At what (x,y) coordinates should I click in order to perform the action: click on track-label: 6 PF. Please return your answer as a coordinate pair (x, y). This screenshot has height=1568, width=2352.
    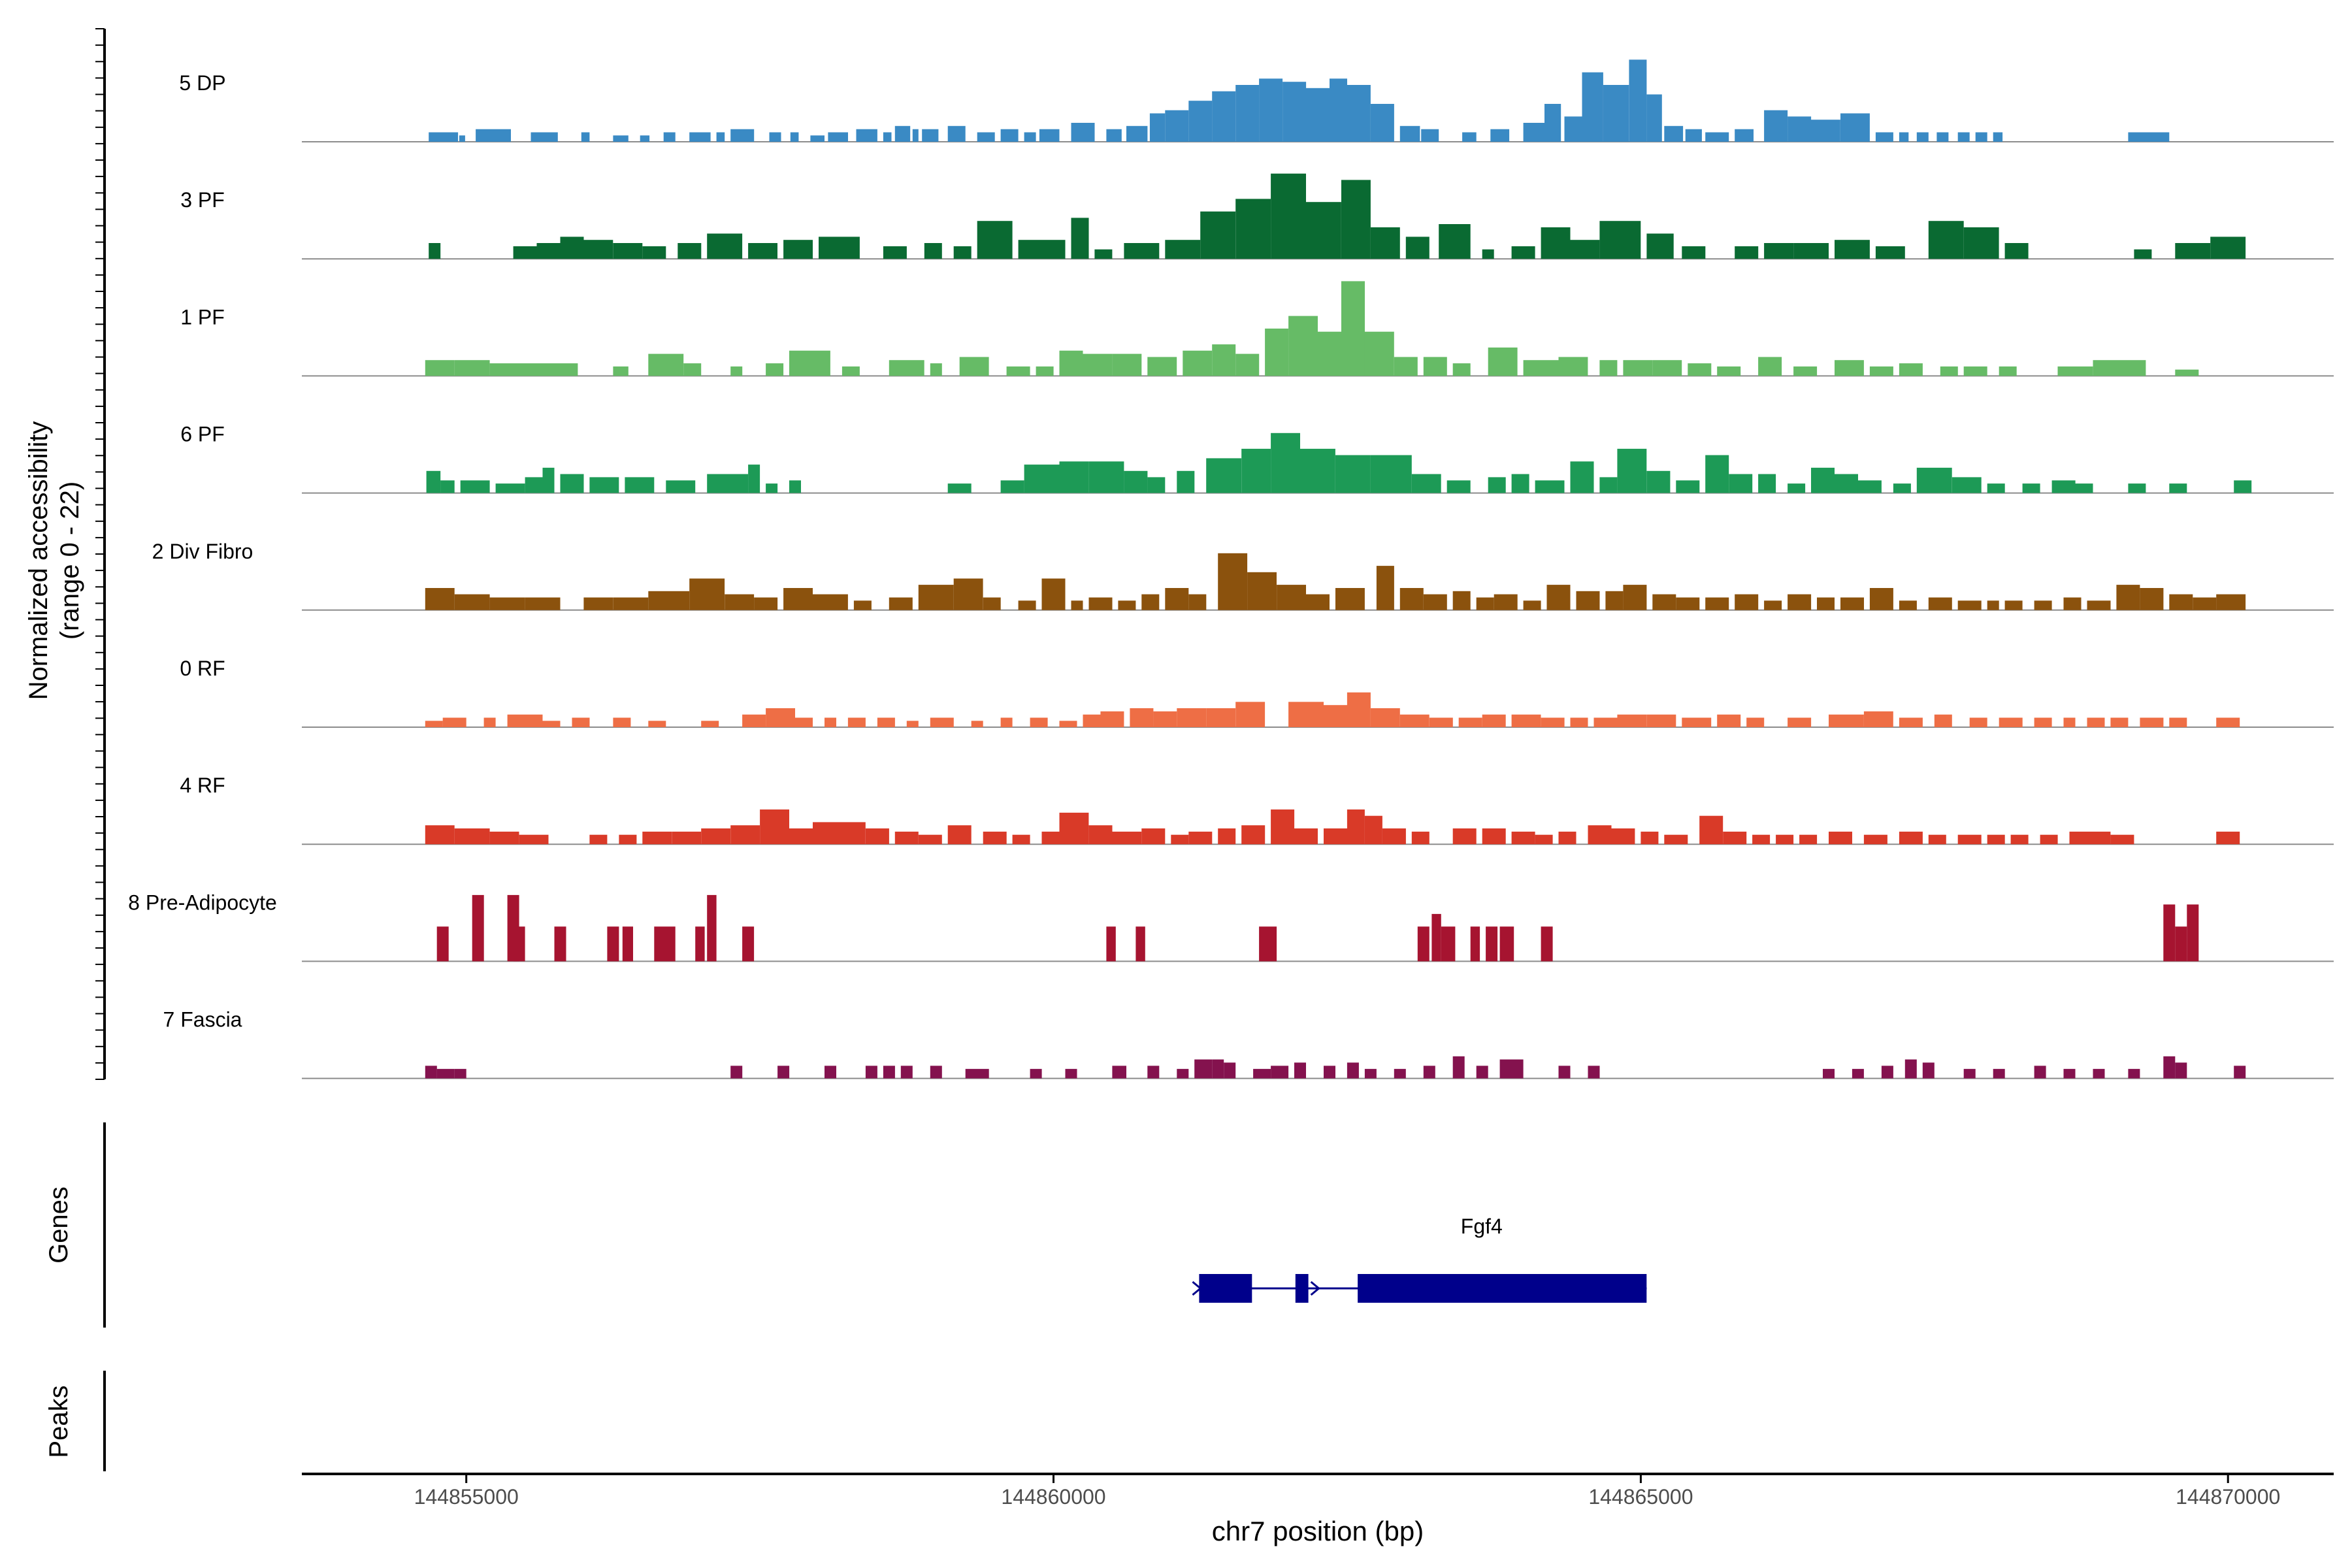
    Looking at the image, I should click on (202, 434).